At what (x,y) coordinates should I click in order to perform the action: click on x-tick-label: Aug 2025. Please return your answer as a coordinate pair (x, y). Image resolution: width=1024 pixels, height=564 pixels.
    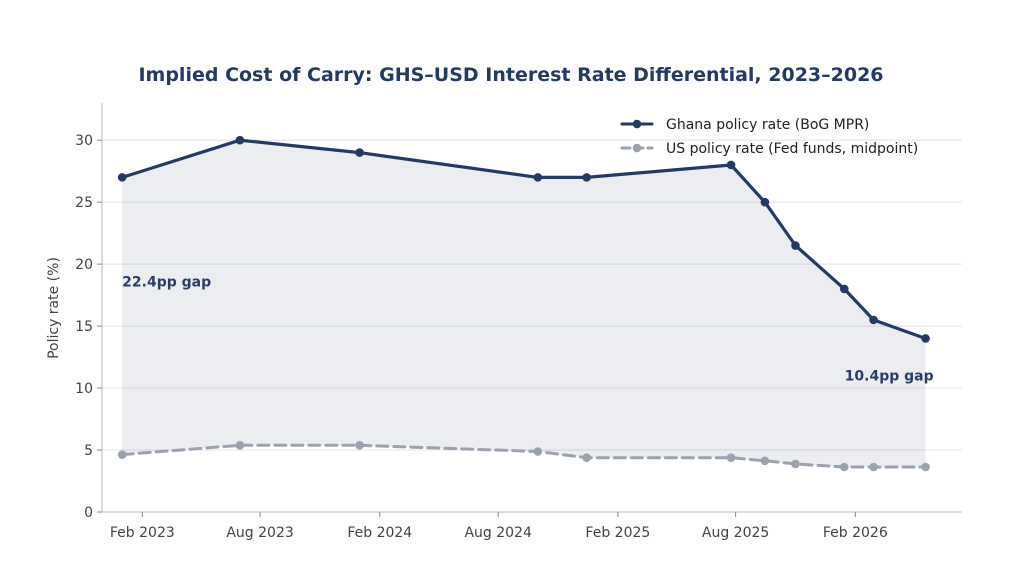
    Looking at the image, I should click on (735, 533).